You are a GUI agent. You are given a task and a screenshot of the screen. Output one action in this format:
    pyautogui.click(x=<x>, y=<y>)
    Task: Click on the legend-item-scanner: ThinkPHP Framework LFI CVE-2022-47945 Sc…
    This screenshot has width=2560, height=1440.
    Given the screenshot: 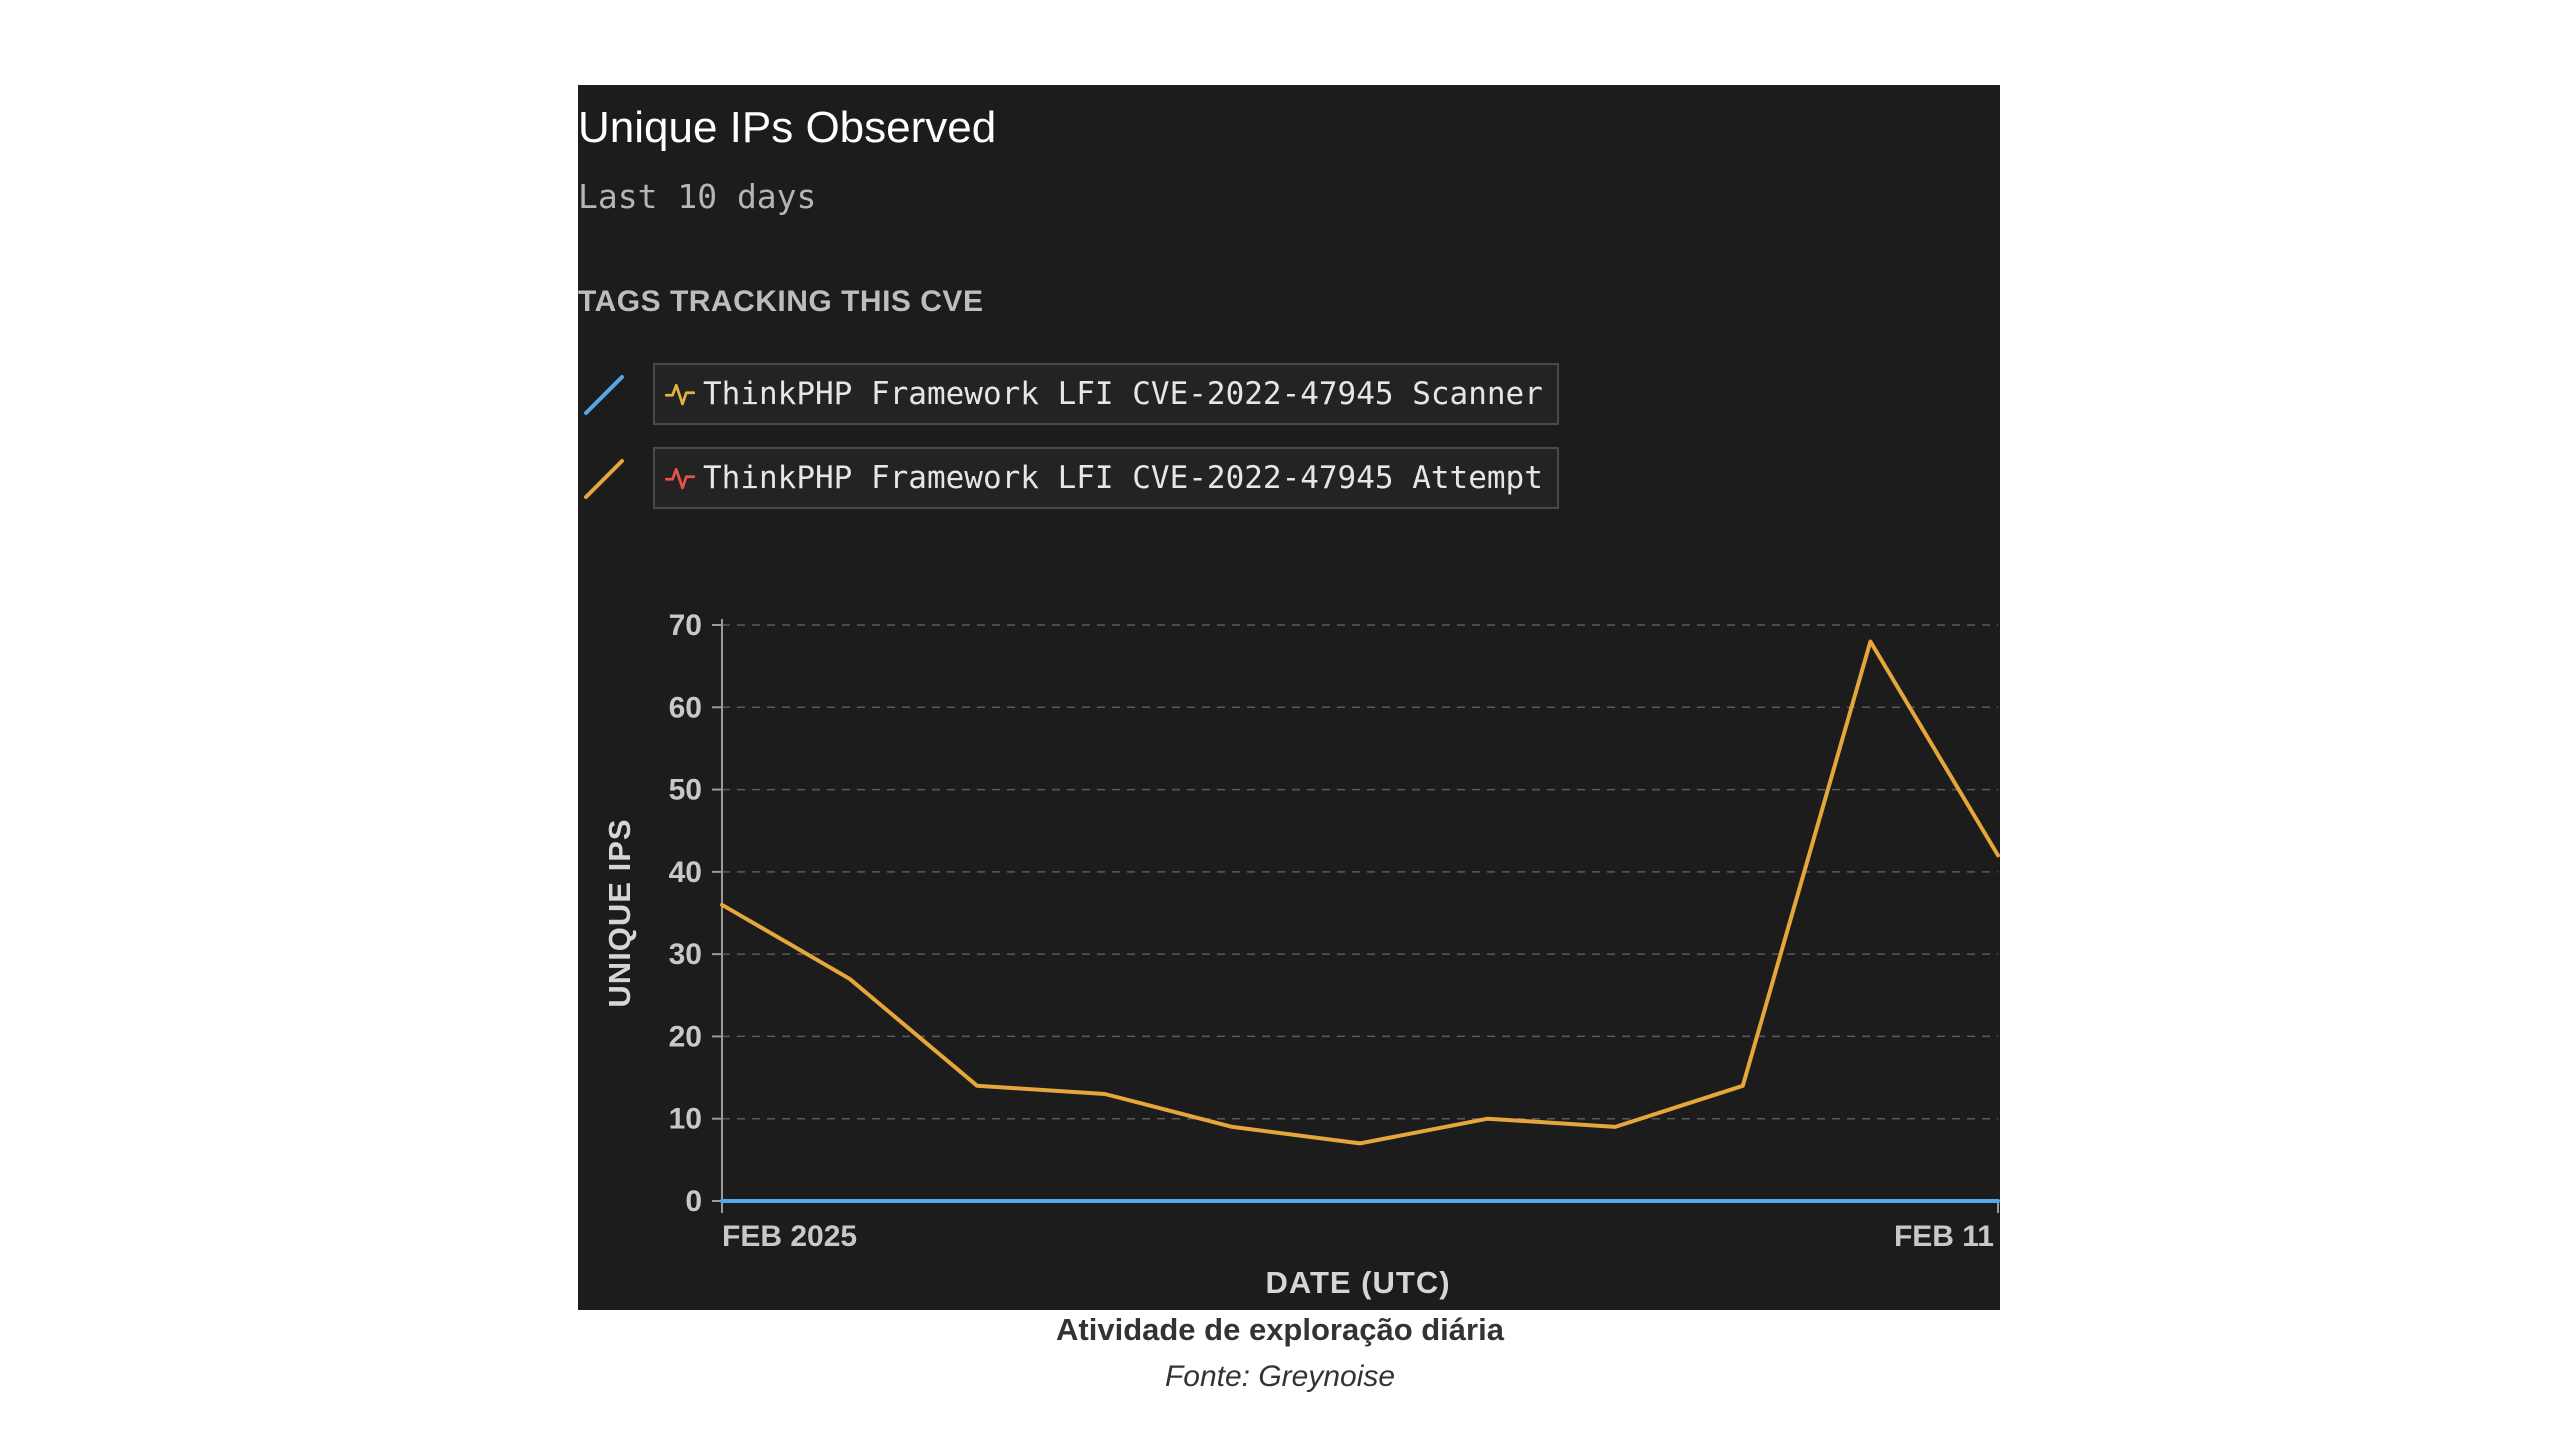 What is the action you would take?
    pyautogui.click(x=1128, y=394)
    